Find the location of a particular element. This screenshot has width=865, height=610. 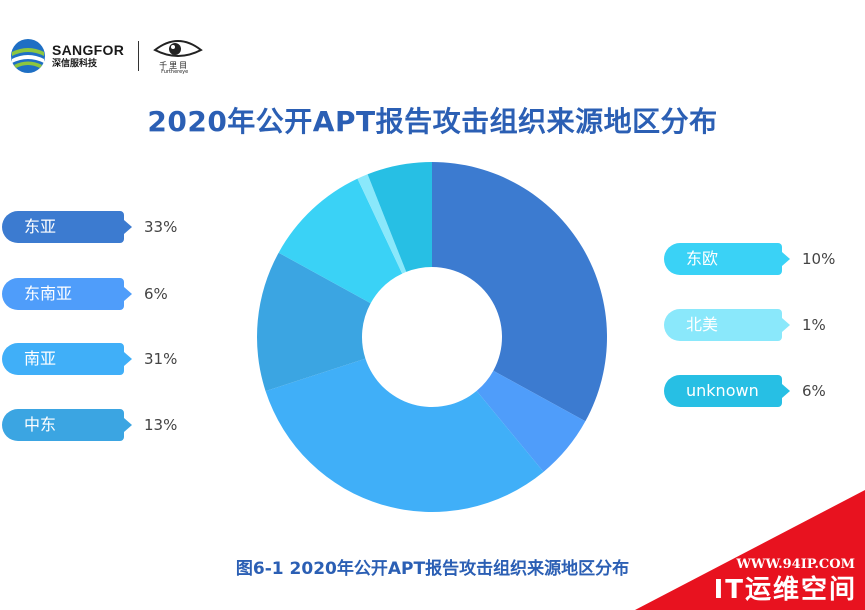

furthereye-logo: 千里目 Furthereye is located at coordinates (178, 56).